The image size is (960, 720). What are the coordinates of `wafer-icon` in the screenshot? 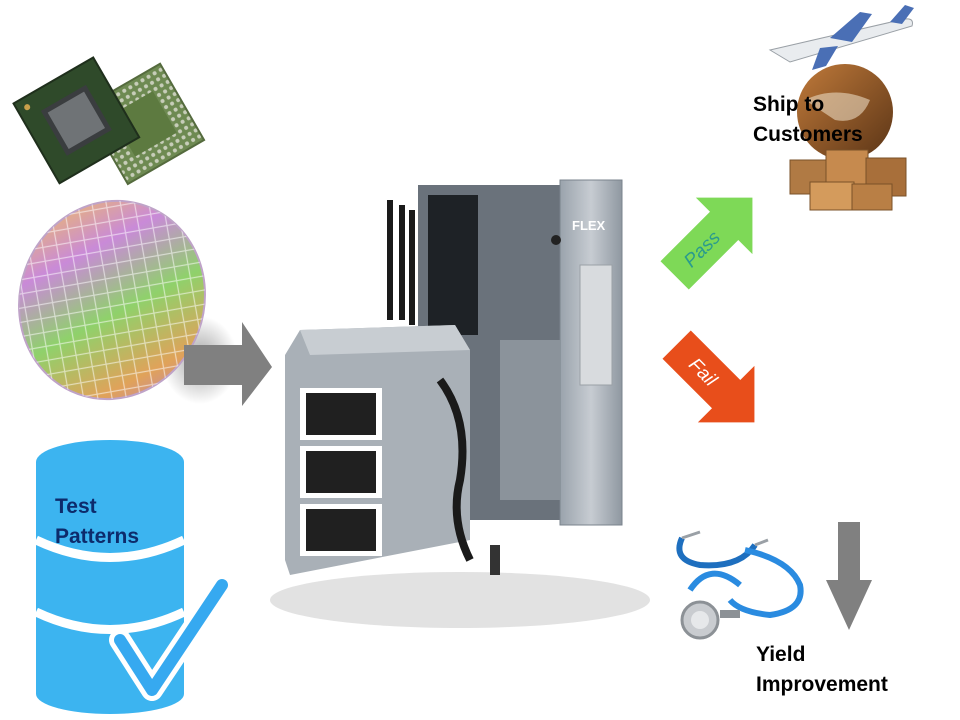 It's located at (128, 301).